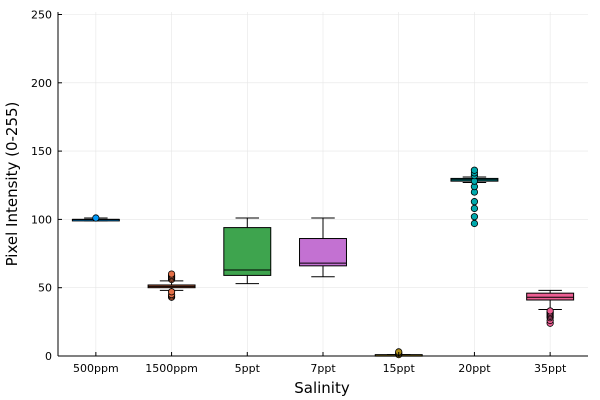 The image size is (600, 400). I want to click on y-tick-label: 0, so click(48, 356).